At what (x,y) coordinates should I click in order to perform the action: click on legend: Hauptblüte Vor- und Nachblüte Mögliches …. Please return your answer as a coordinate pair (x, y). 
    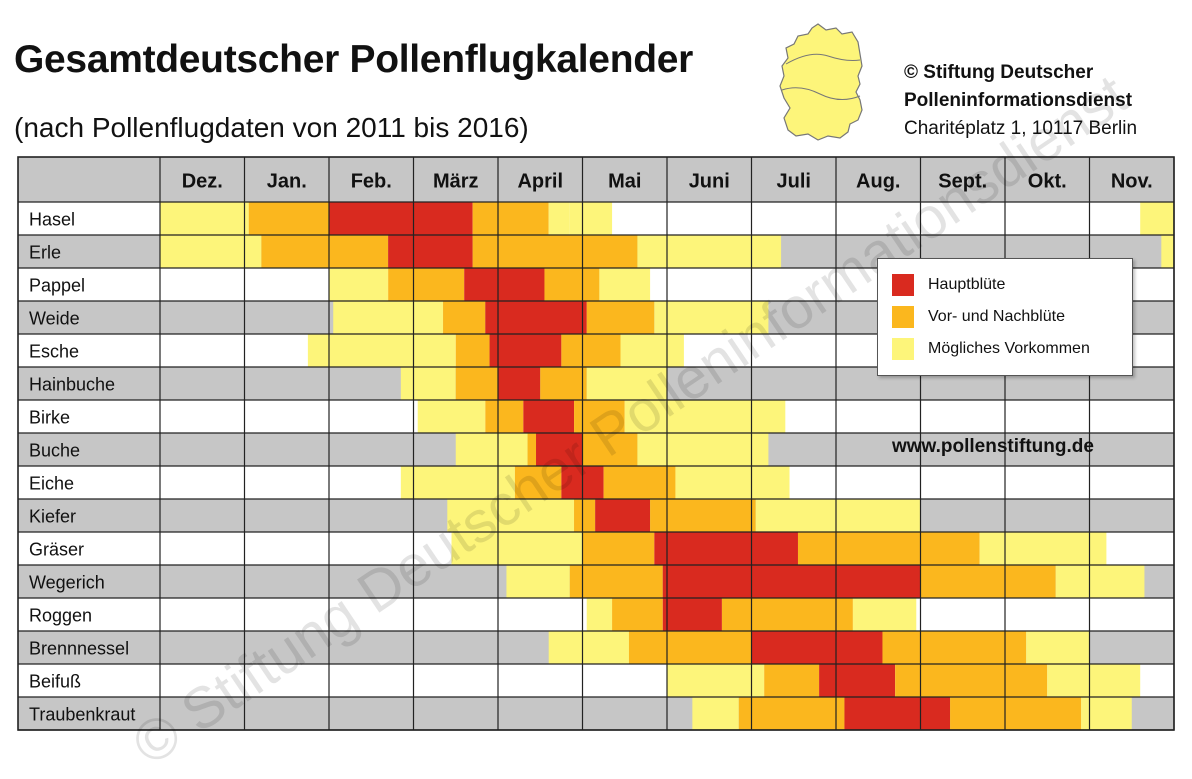
    Looking at the image, I should click on (1005, 317).